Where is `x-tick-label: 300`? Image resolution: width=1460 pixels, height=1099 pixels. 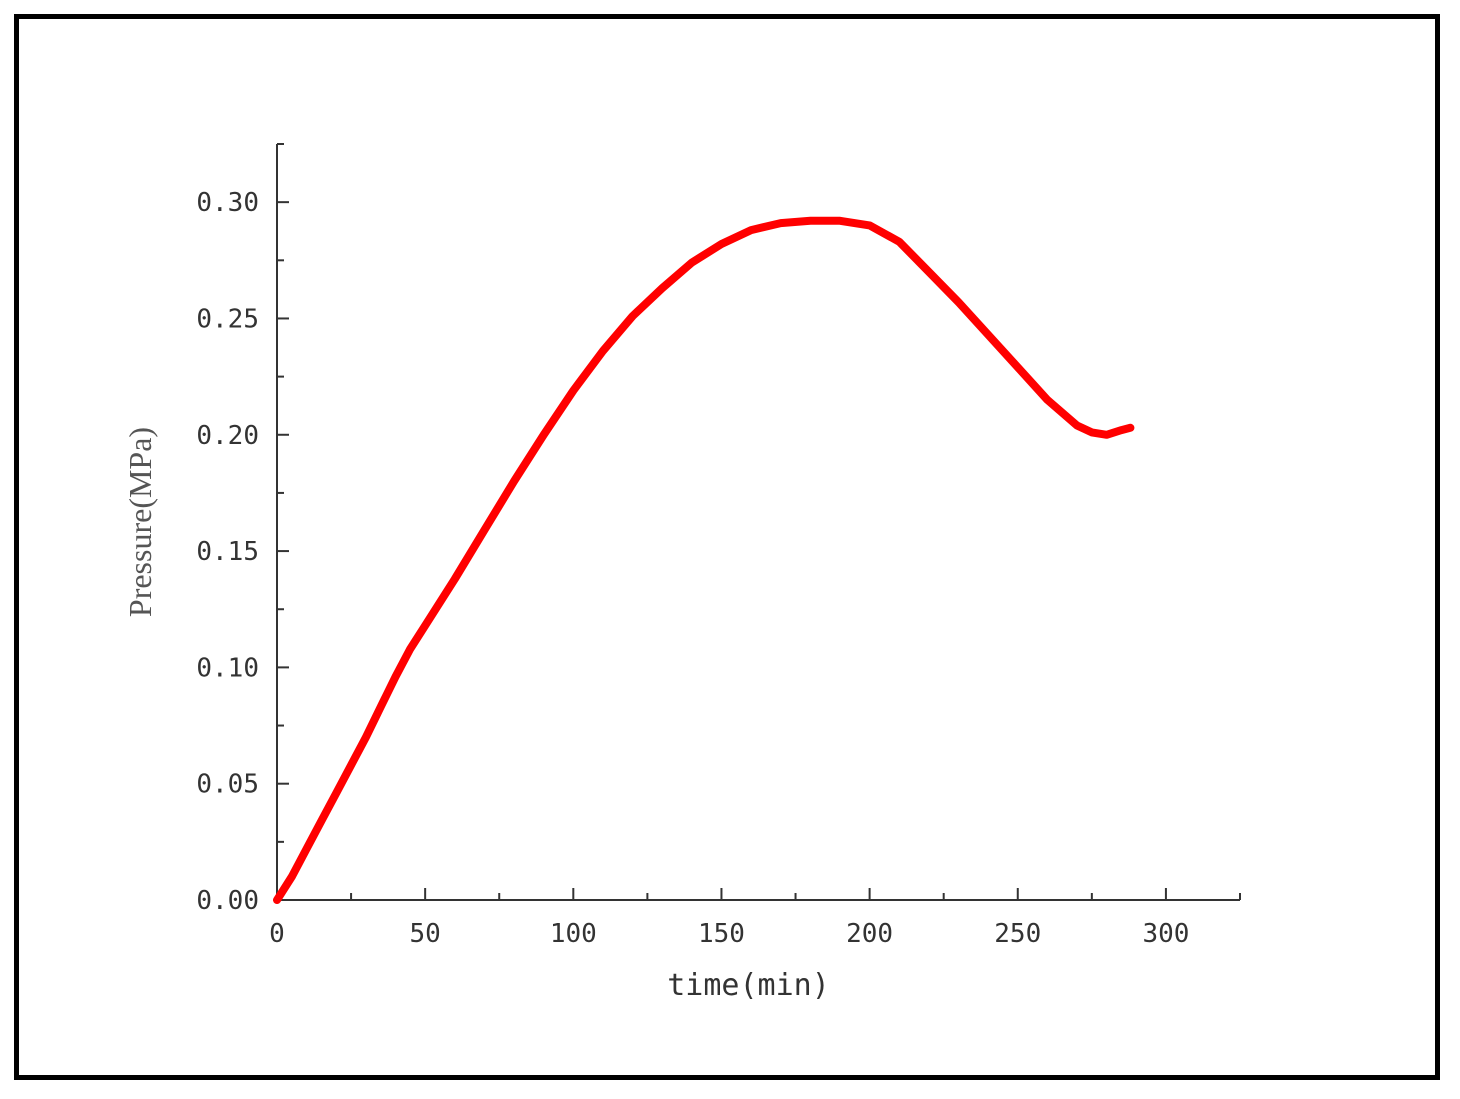
x-tick-label: 300 is located at coordinates (1165, 934).